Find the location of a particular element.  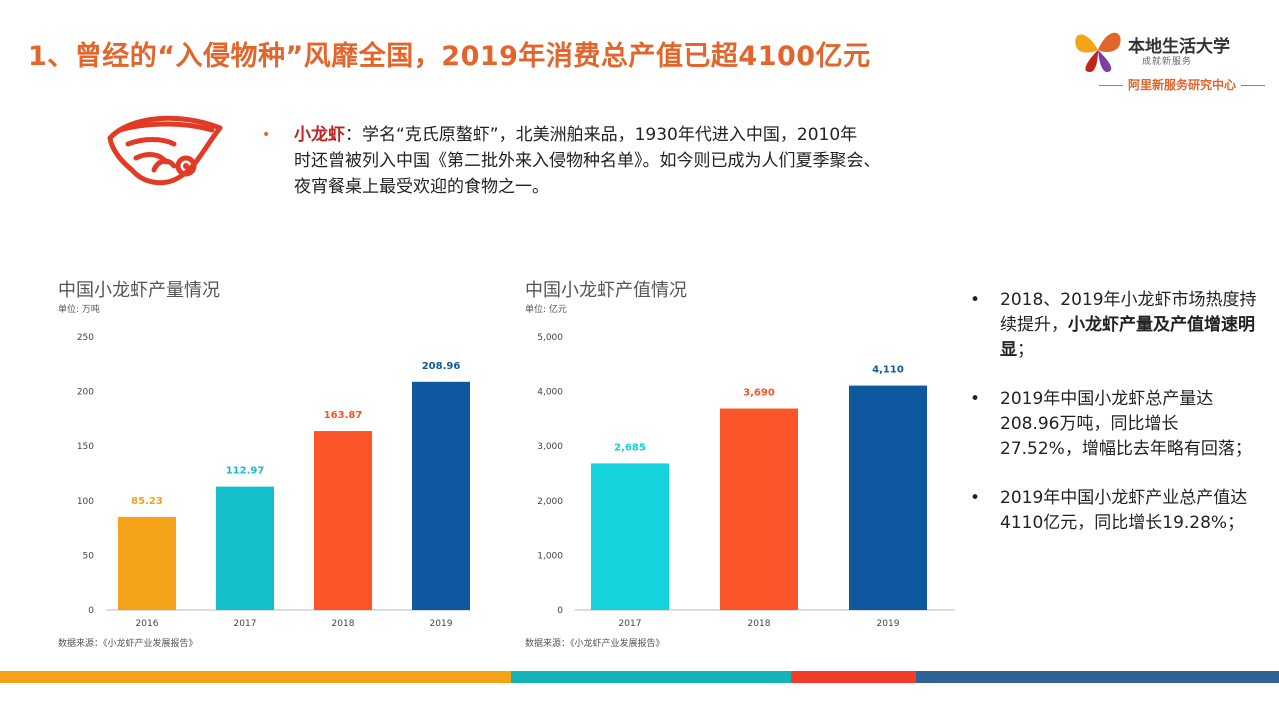

bar-value-label: 85.23 is located at coordinates (147, 501).